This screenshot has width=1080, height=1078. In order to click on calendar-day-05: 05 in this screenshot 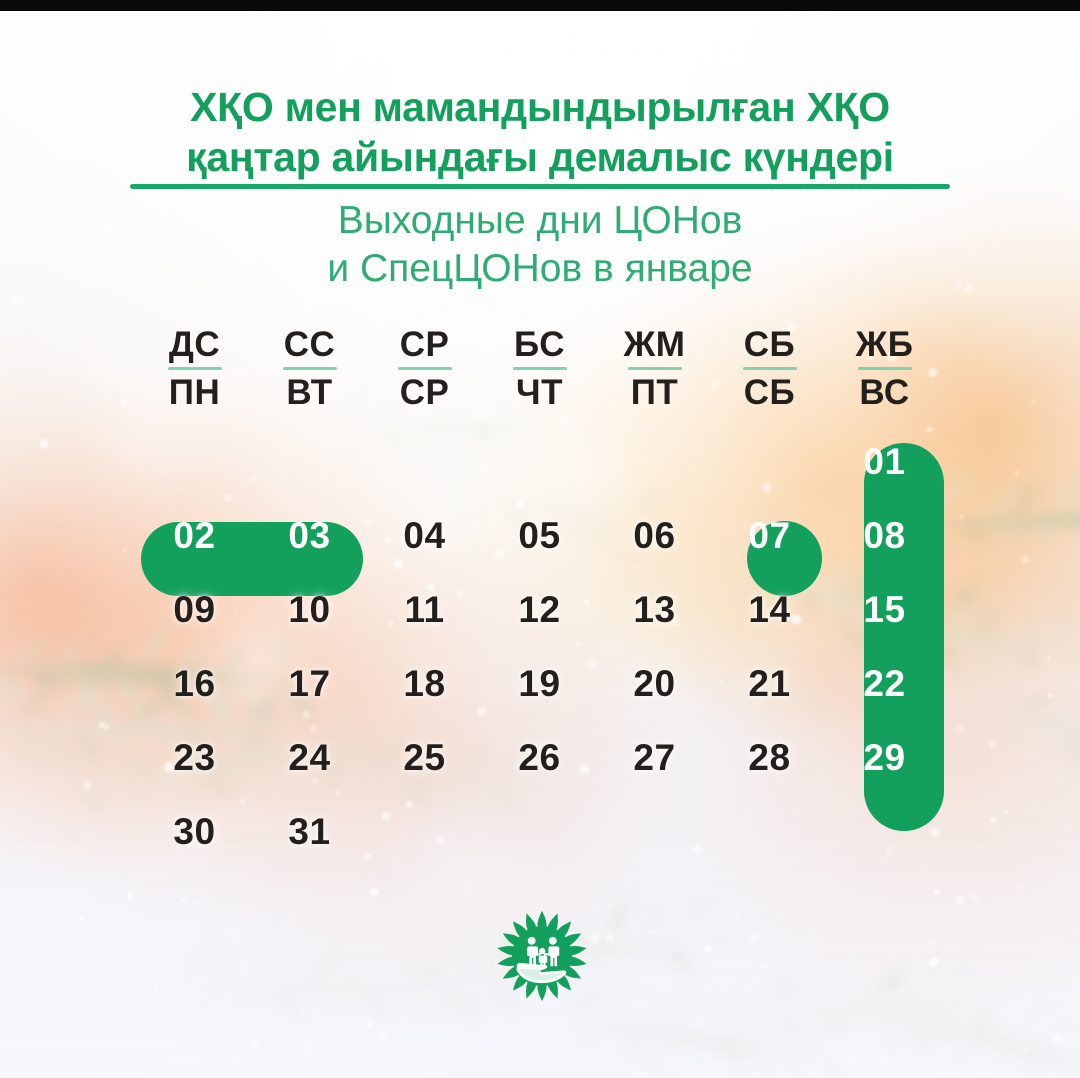, I will do `click(539, 536)`.